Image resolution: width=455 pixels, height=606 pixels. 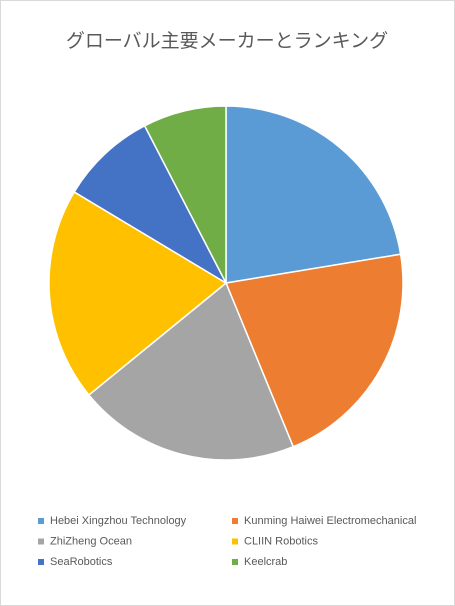 I want to click on legend-label: Keelcrab, so click(x=265, y=562).